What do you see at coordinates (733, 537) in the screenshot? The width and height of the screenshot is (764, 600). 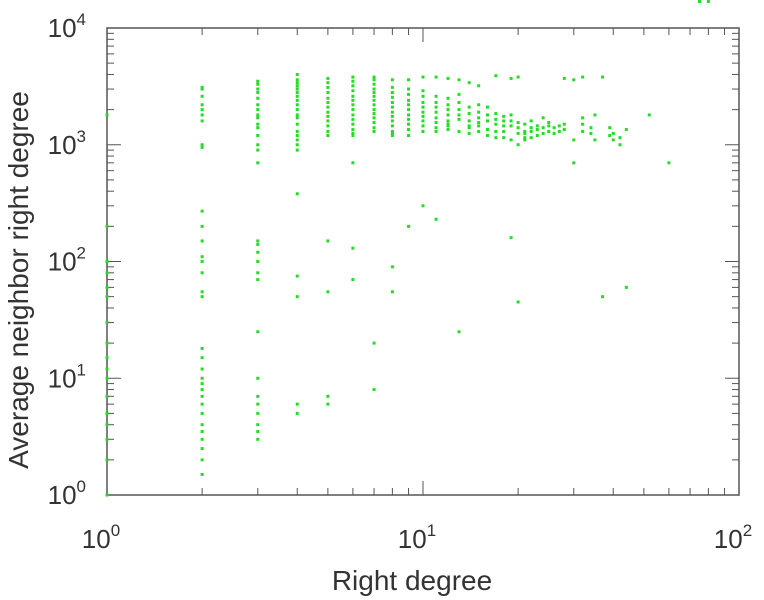 I see `x-tick-label: 10²` at bounding box center [733, 537].